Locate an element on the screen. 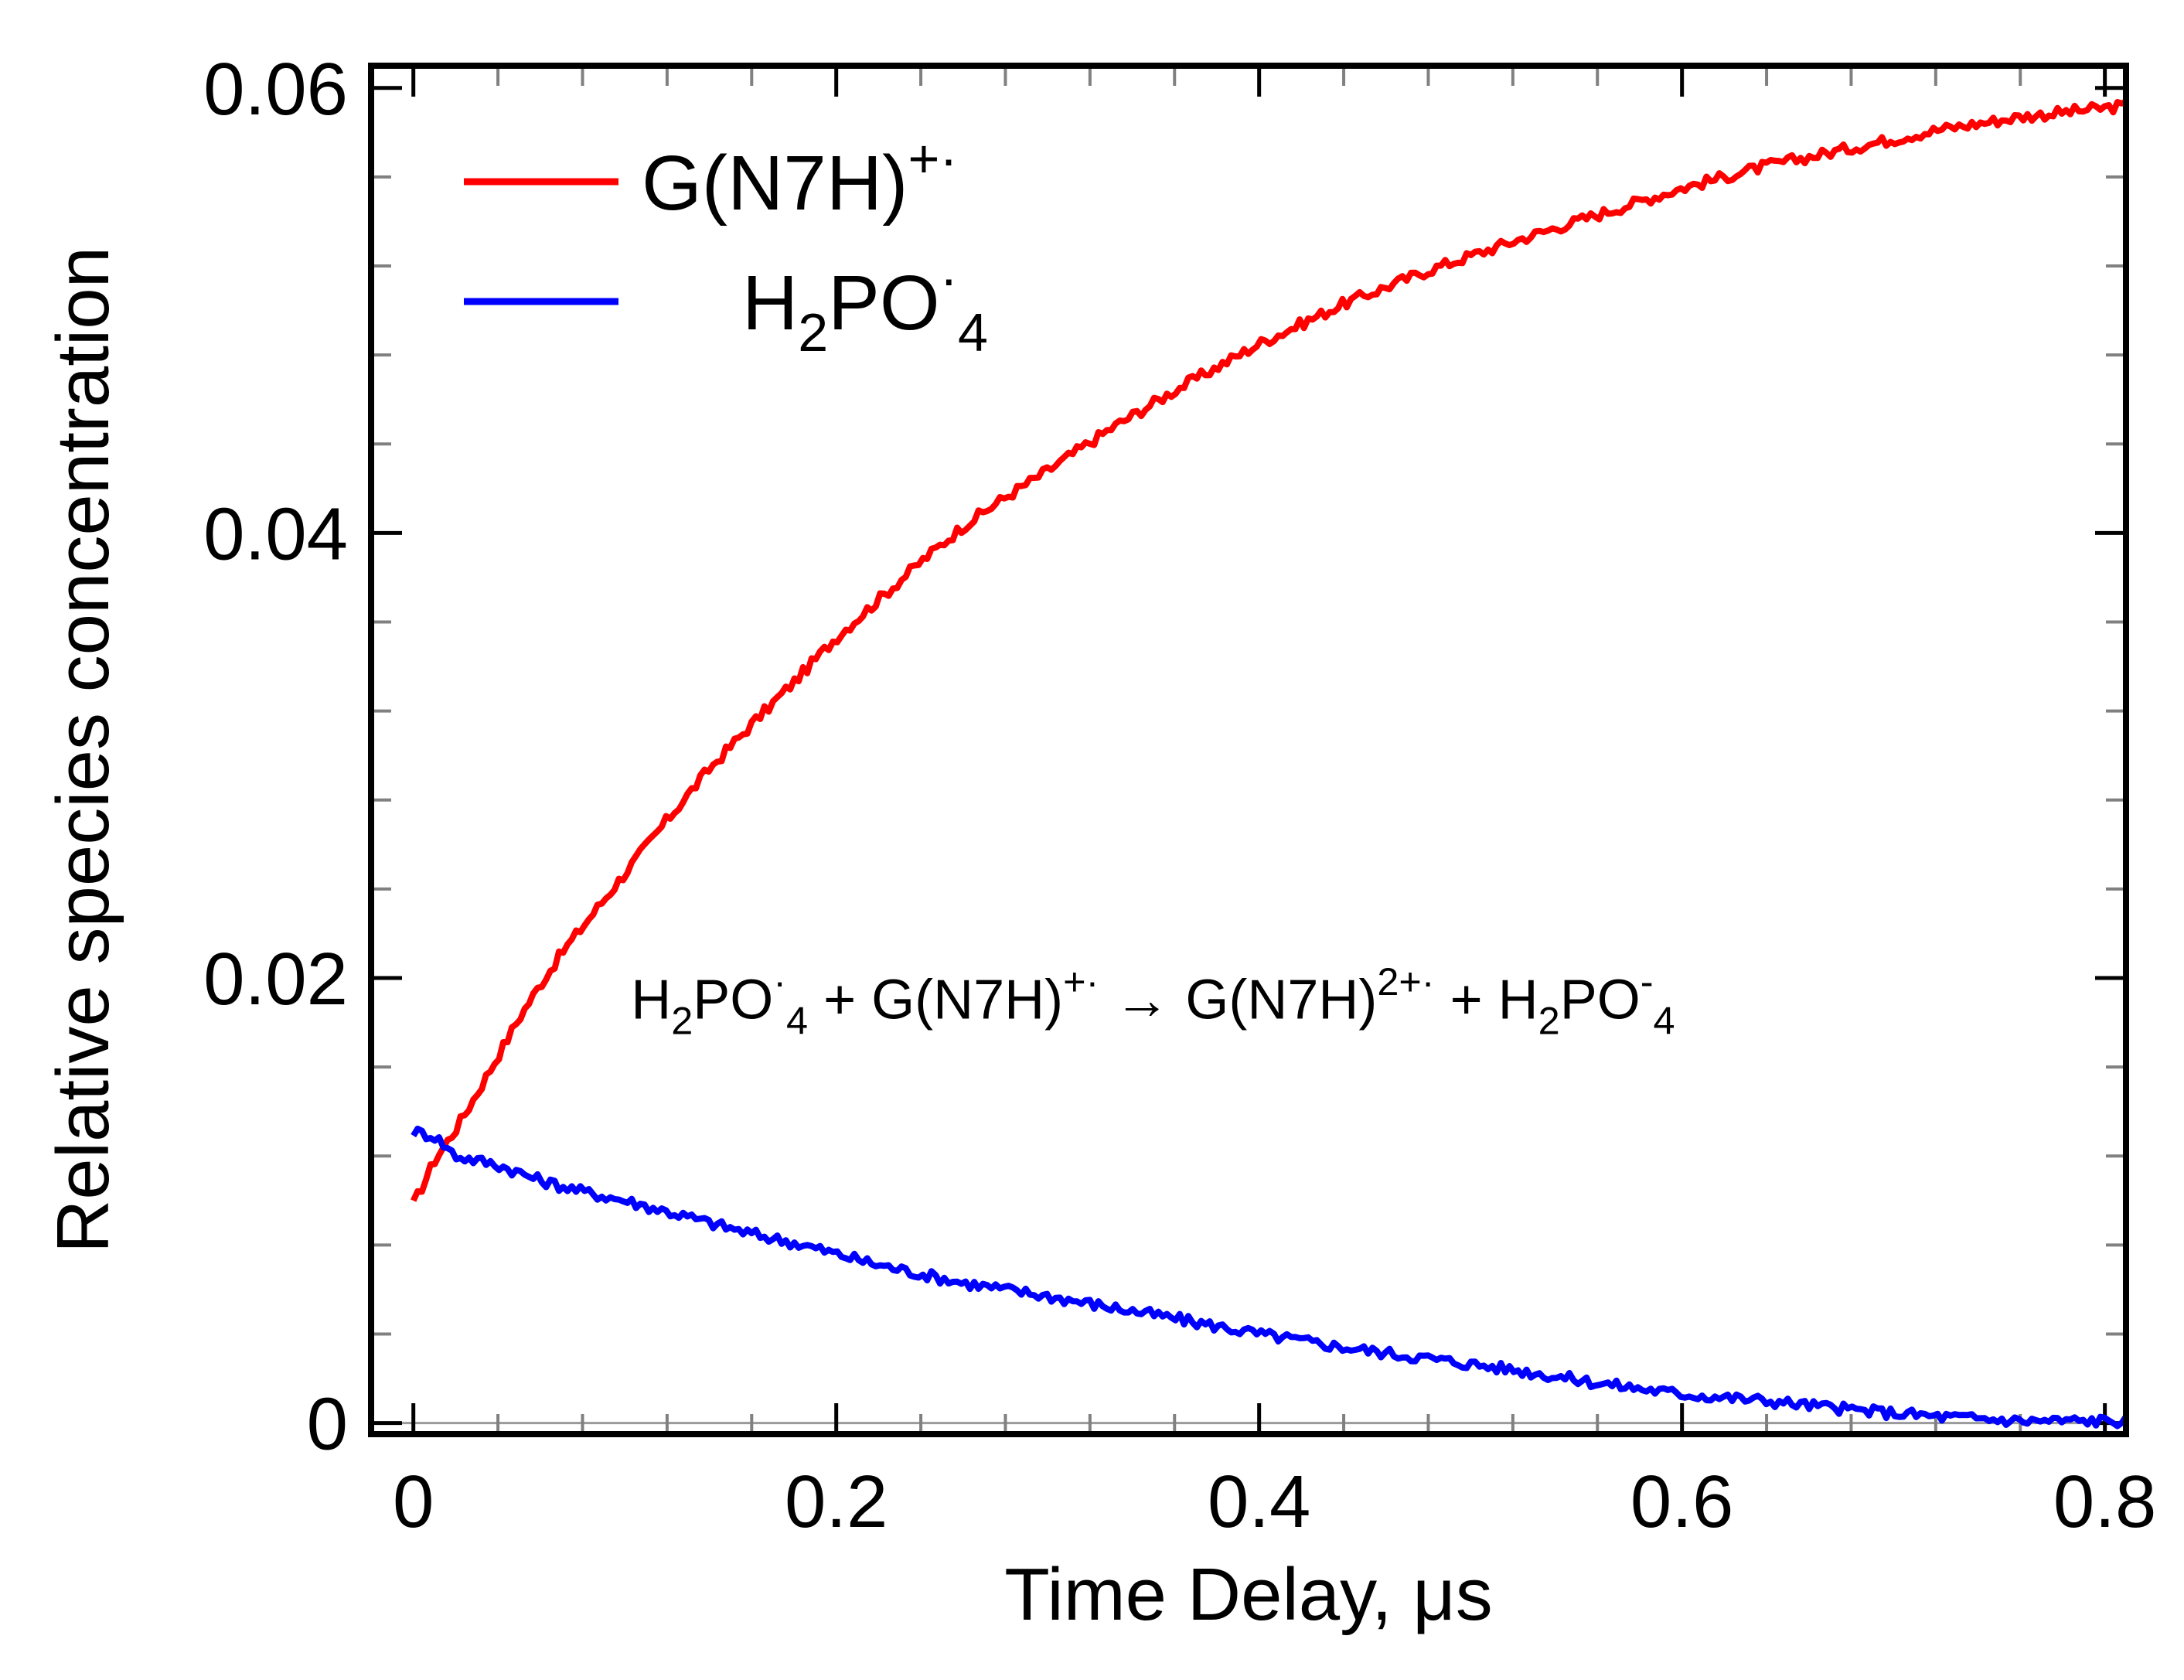 The height and width of the screenshot is (1680, 2184). x-tick-label: 0.2 is located at coordinates (836, 1501).